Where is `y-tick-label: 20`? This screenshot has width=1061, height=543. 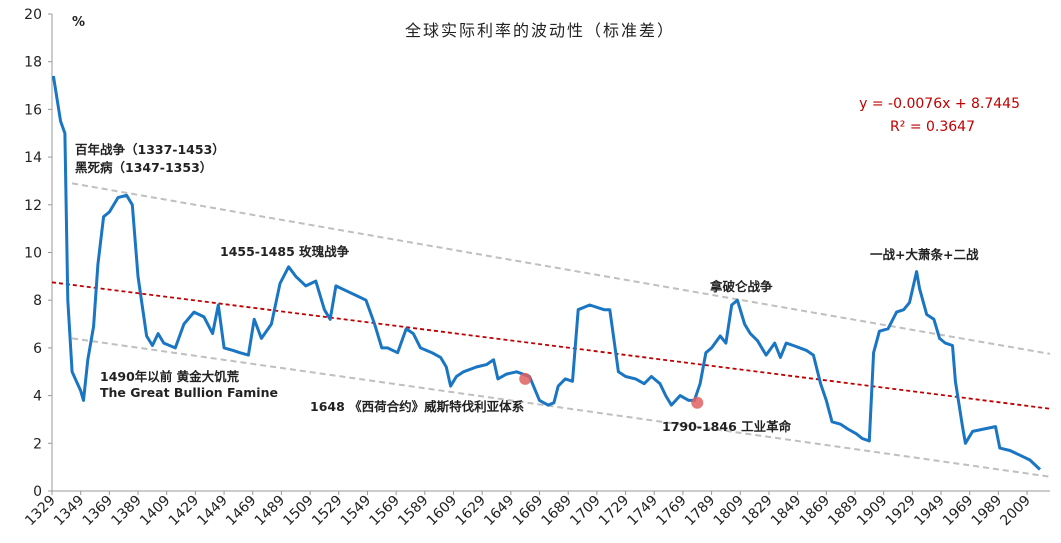 y-tick-label: 20 is located at coordinates (33, 15).